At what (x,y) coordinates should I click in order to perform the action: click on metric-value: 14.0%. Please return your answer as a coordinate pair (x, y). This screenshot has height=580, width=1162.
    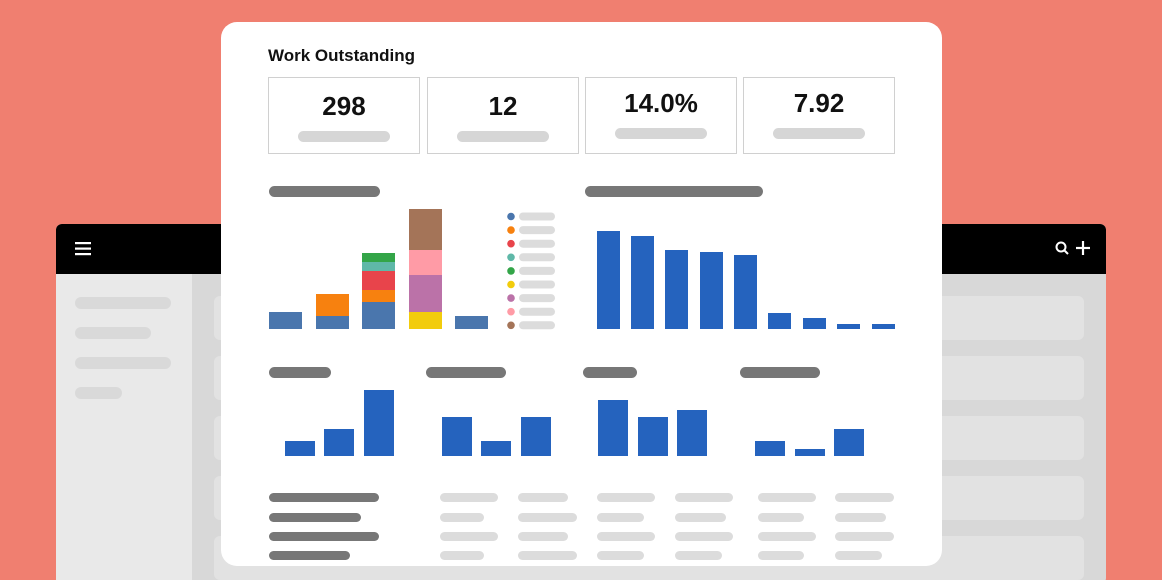
    Looking at the image, I should click on (661, 103).